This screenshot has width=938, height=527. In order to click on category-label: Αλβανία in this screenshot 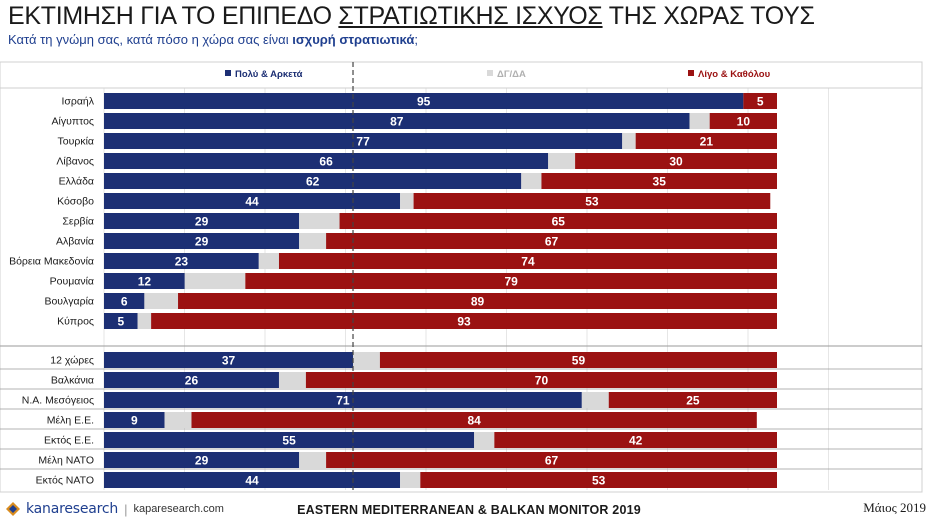, I will do `click(75, 242)`.